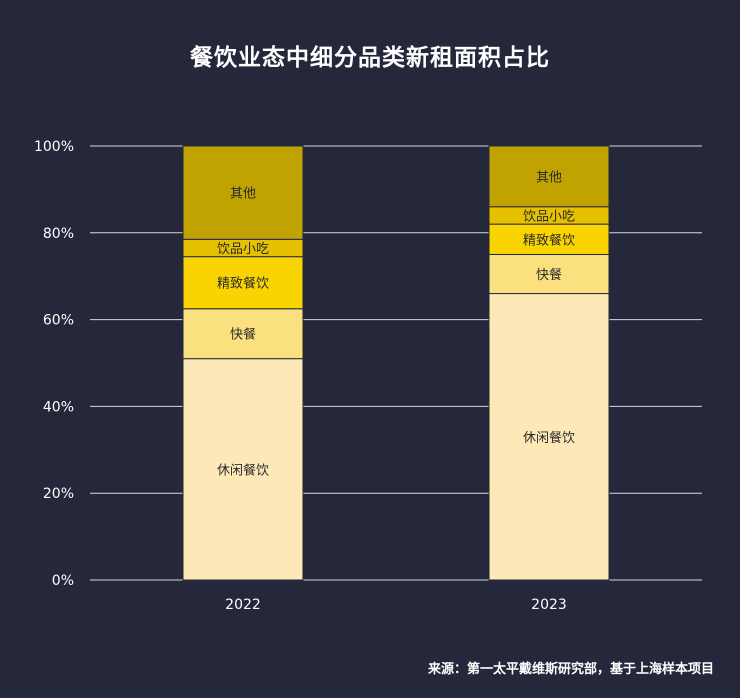 The width and height of the screenshot is (740, 698). What do you see at coordinates (54, 147) in the screenshot?
I see `y-tick-label: 100%` at bounding box center [54, 147].